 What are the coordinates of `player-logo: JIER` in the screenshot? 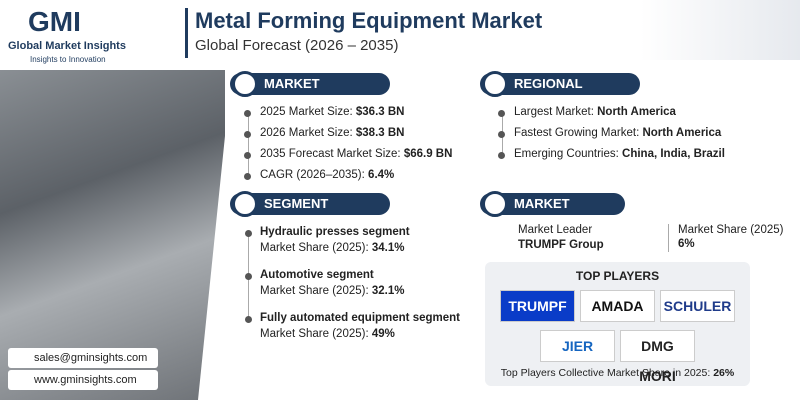 It's located at (577, 346).